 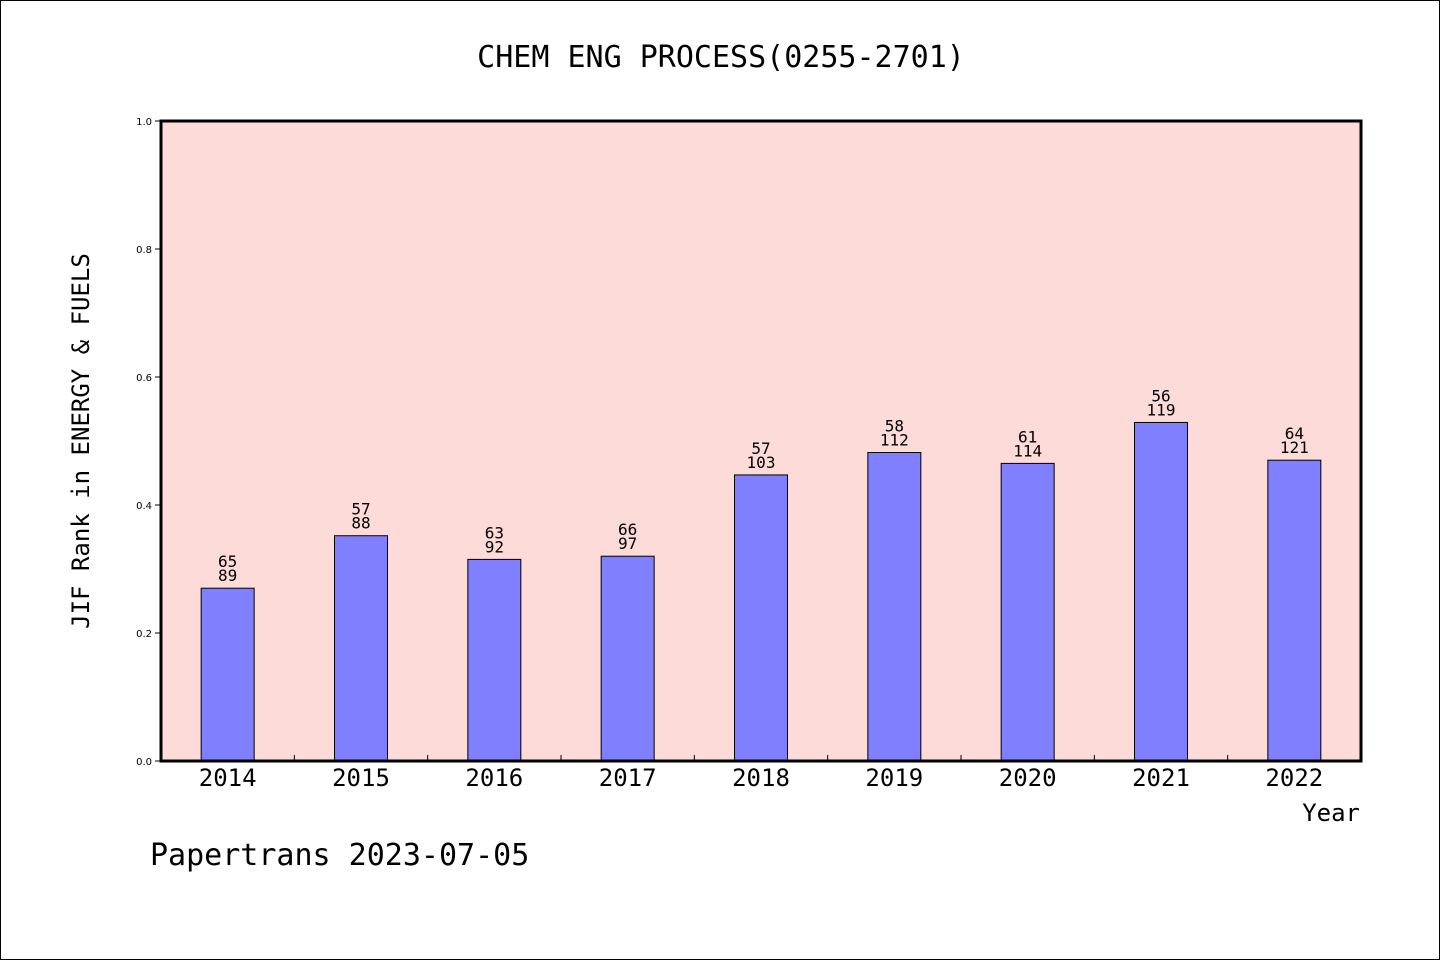 What do you see at coordinates (1161, 409) in the screenshot?
I see `total-label-2021: 119` at bounding box center [1161, 409].